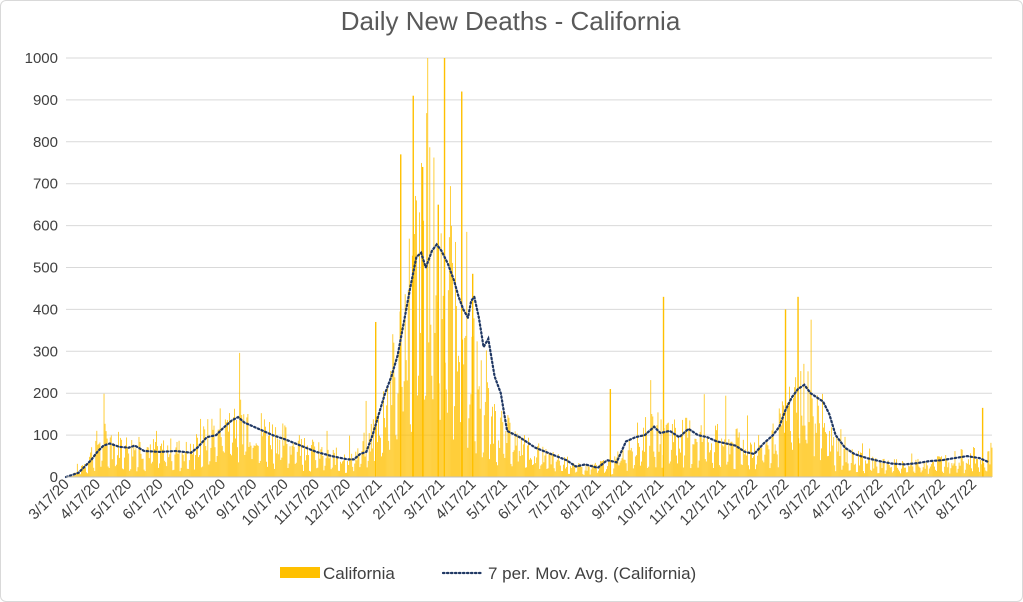 This screenshot has height=602, width=1023. Describe the element at coordinates (359, 573) in the screenshot. I see `legend-label-california: California` at that location.